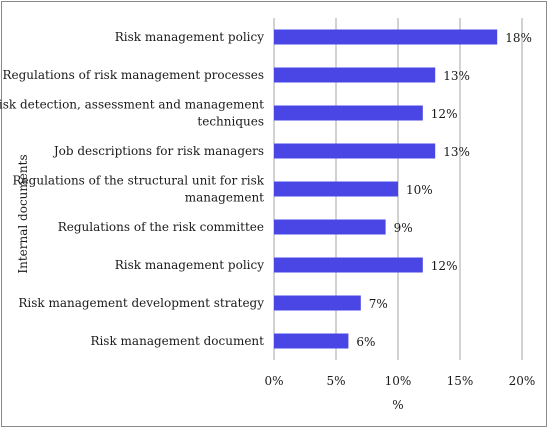 The image size is (550, 430). Describe the element at coordinates (23, 213) in the screenshot. I see `y-axis-title: Internal documents` at that location.